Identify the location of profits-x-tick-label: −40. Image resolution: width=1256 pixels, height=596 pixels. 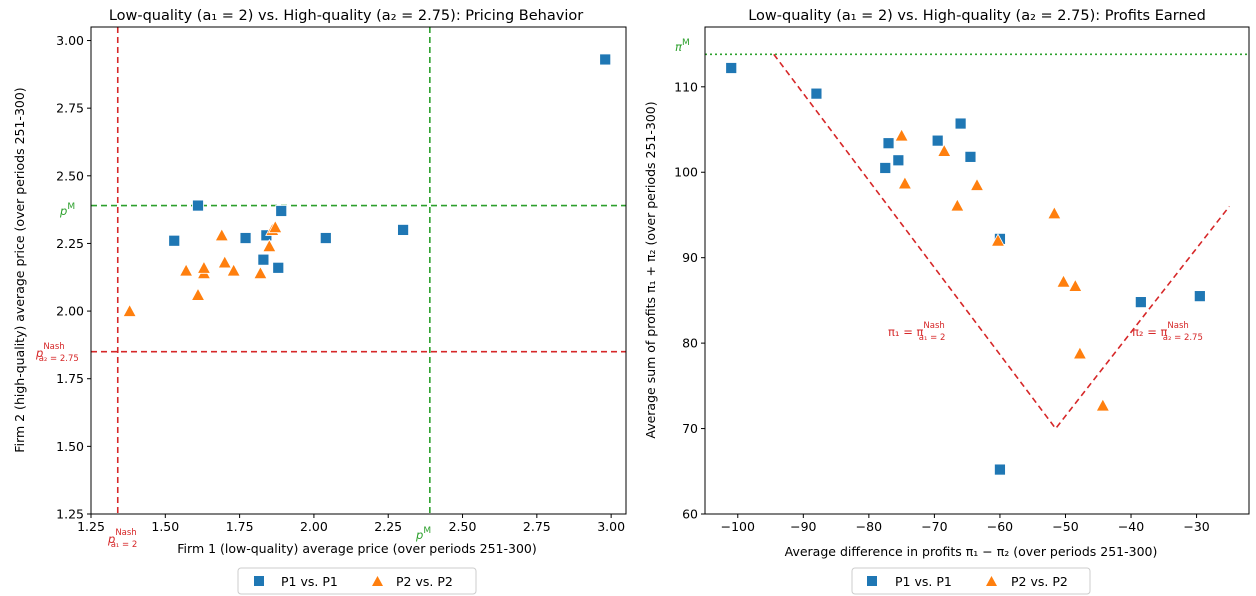
(1131, 526).